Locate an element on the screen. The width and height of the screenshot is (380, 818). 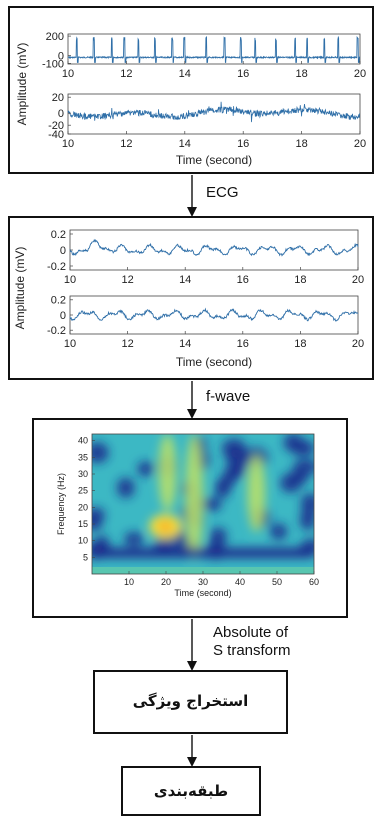
ecg-arrow-label: ECG is located at coordinates (222, 192).